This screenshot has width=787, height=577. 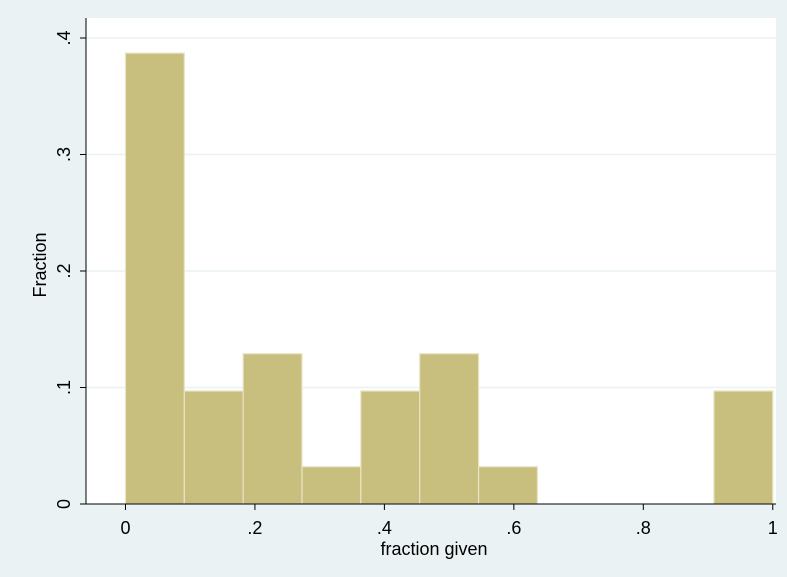 What do you see at coordinates (643, 528) in the screenshot?
I see `x-tick-label: .8` at bounding box center [643, 528].